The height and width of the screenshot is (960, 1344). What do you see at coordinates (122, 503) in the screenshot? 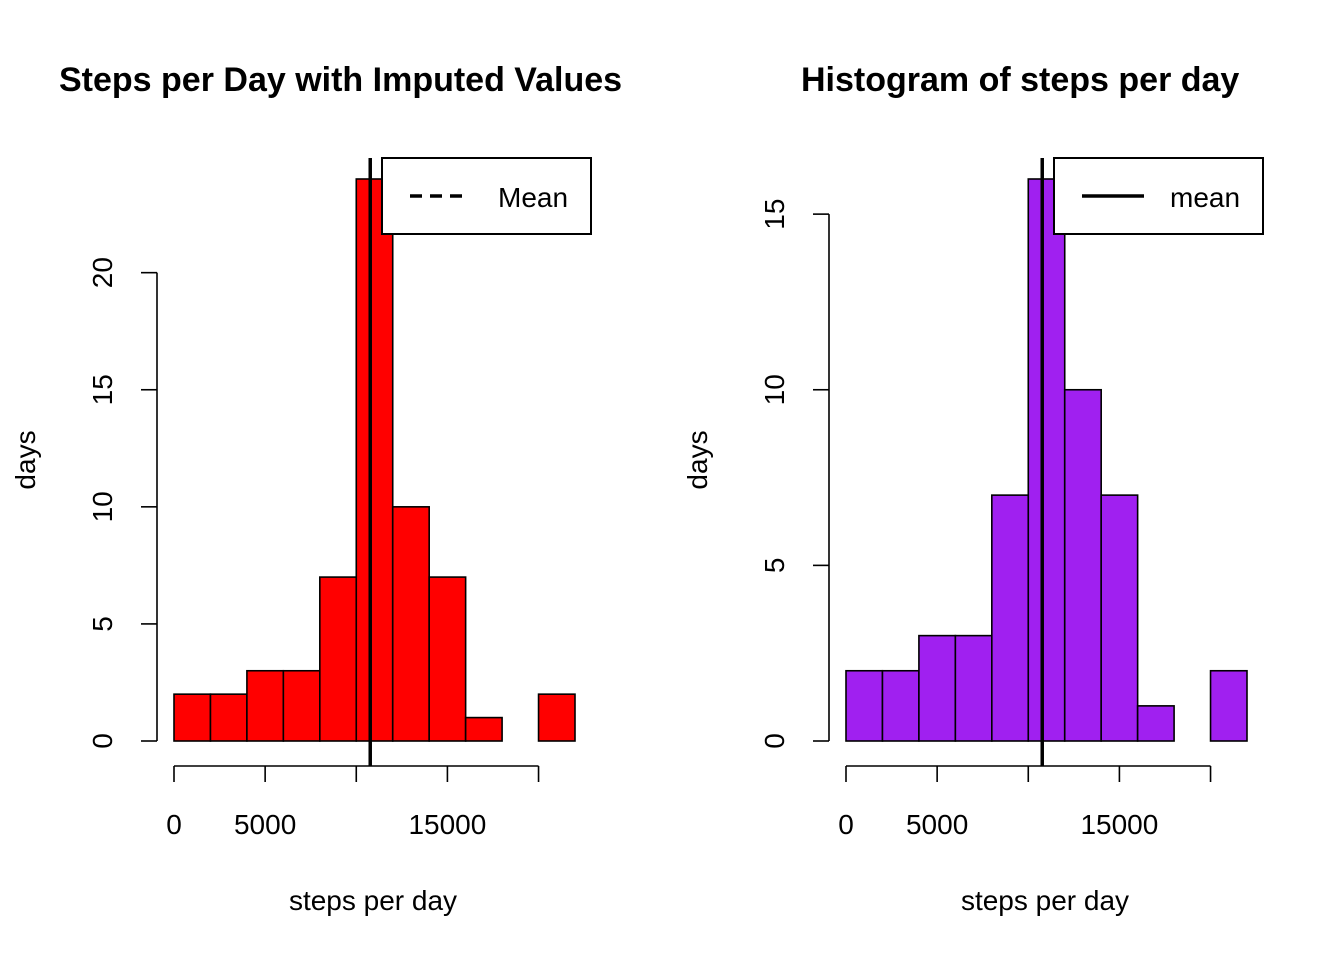
I see `y-axis: 0 5 10 15 20` at bounding box center [122, 503].